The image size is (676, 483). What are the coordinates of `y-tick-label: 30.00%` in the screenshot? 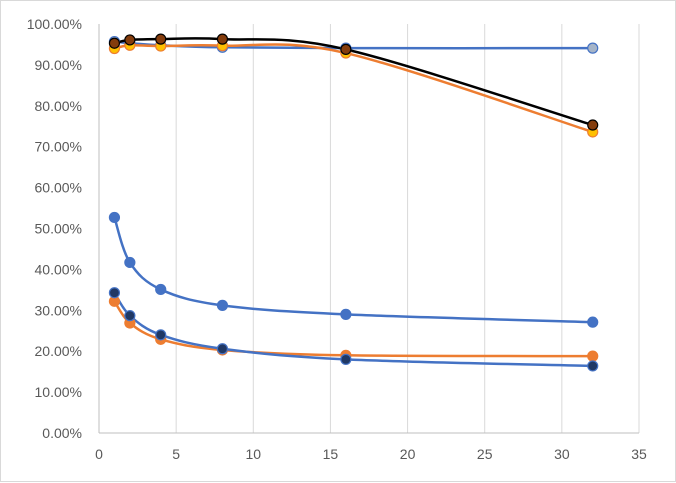 It's located at (58, 310).